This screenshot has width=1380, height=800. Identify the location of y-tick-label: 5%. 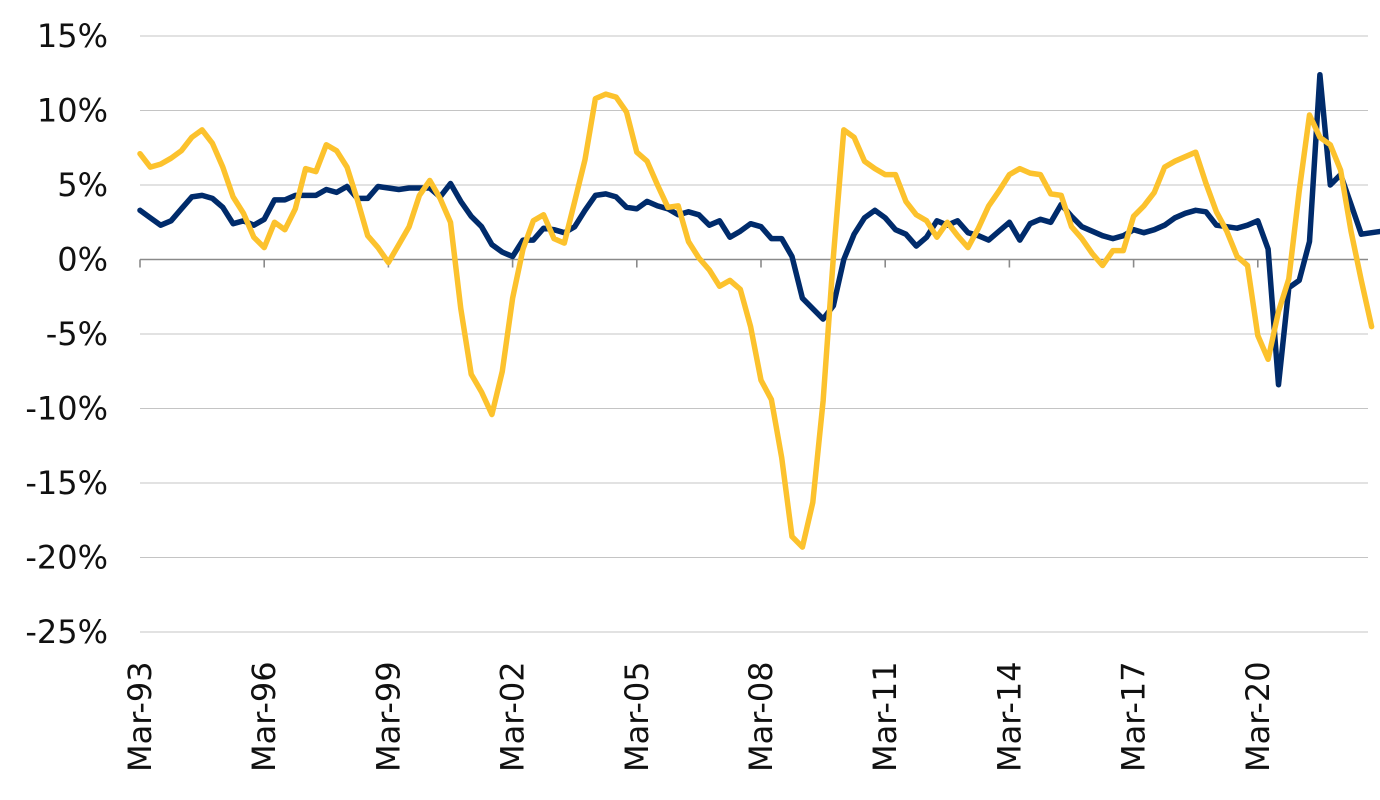
(82, 185).